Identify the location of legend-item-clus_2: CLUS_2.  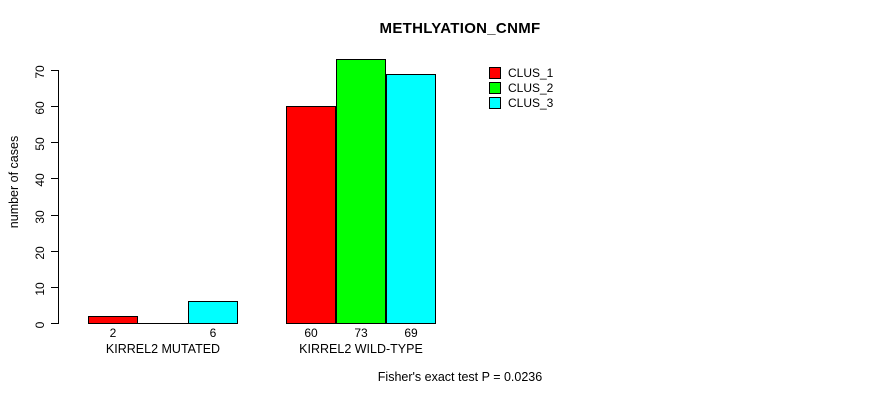
(521, 87).